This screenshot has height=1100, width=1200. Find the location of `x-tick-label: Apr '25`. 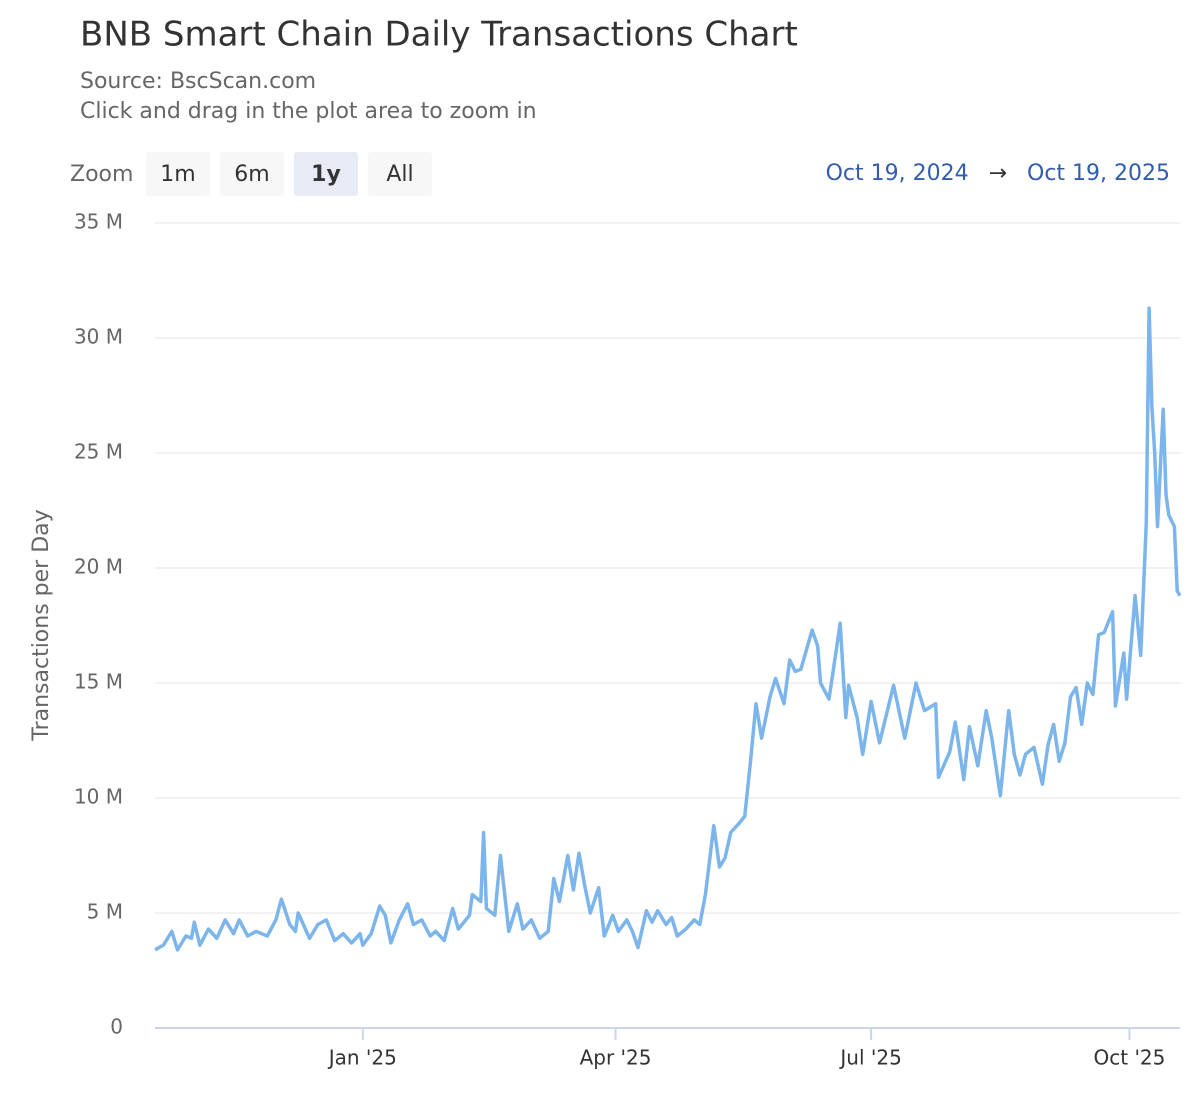

x-tick-label: Apr '25 is located at coordinates (616, 1058).